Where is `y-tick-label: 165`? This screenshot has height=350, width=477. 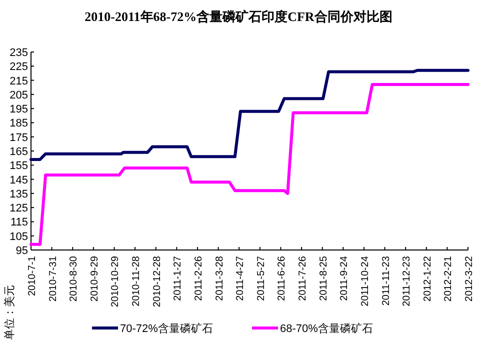 y-tick-label: 165 is located at coordinates (19, 152).